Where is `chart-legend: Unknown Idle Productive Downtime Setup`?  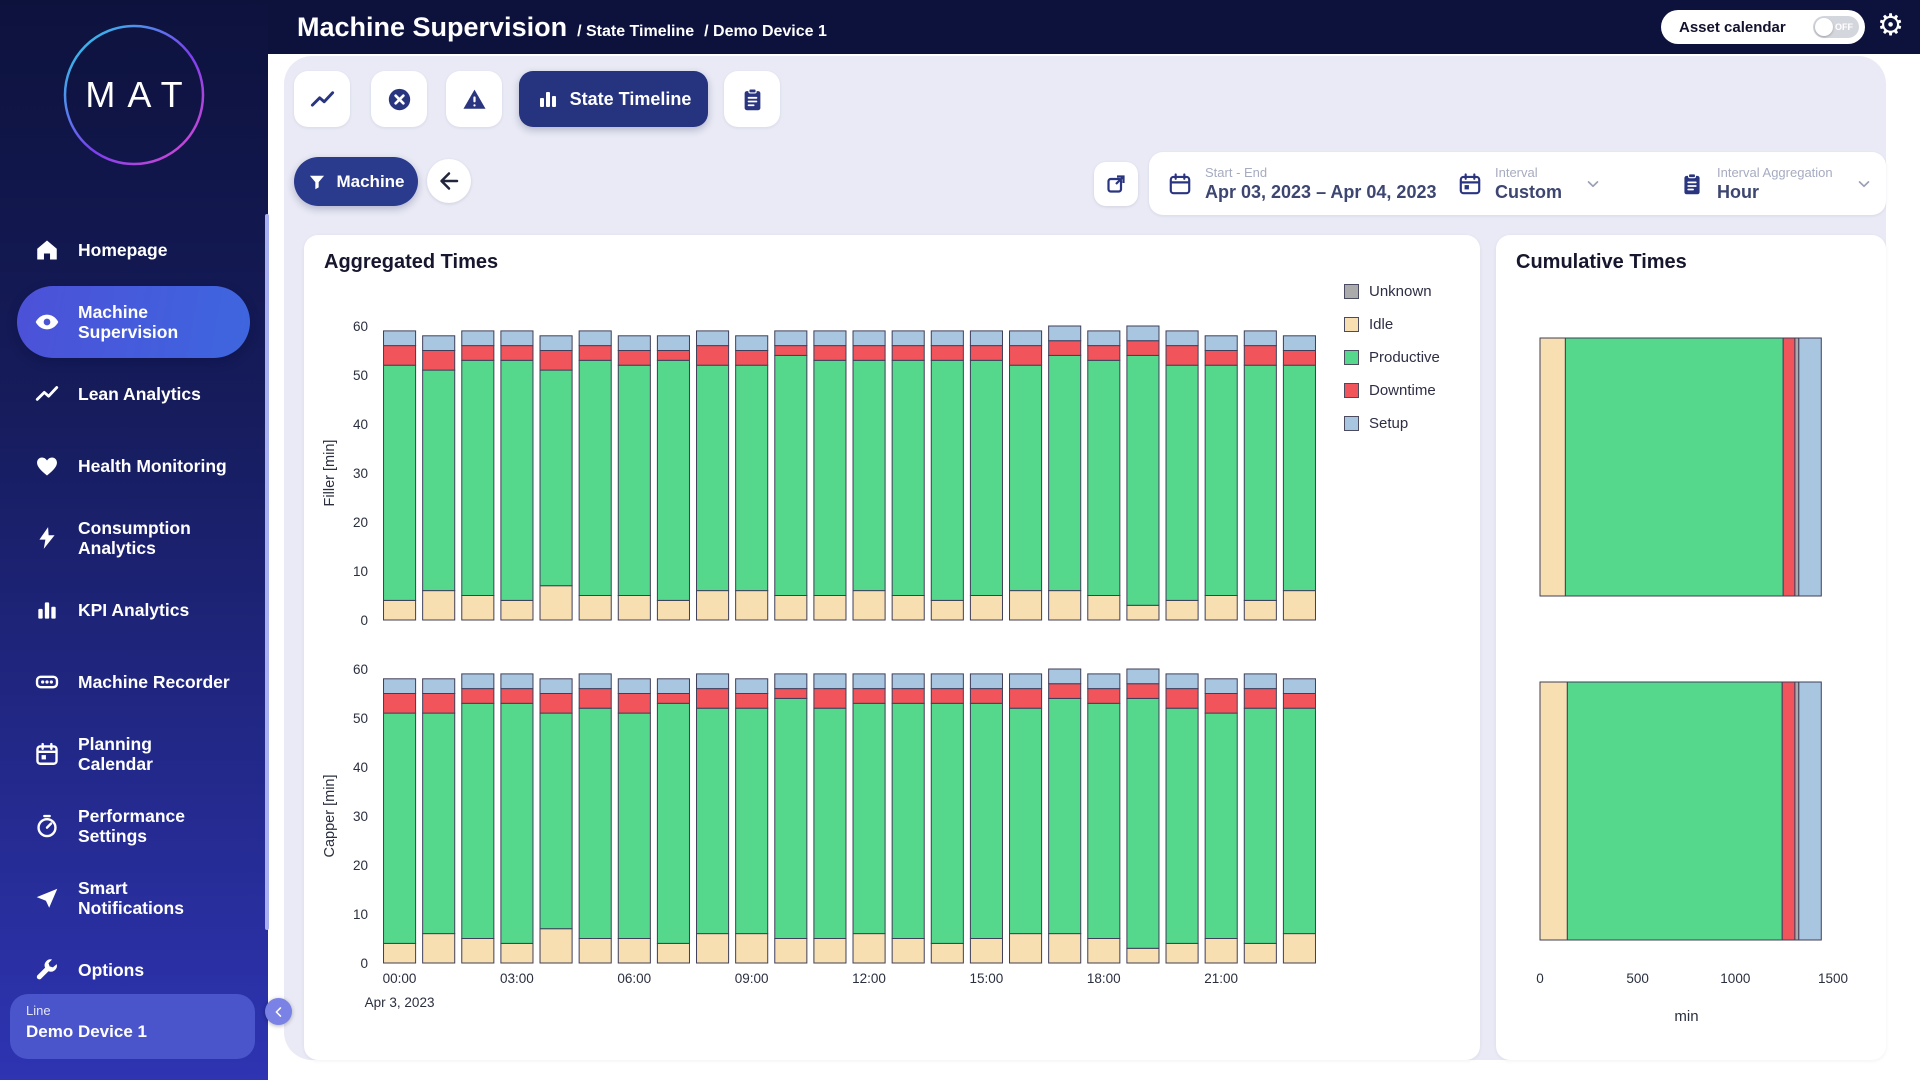
chart-legend: Unknown Idle Productive Downtime Setup is located at coordinates (1392, 357).